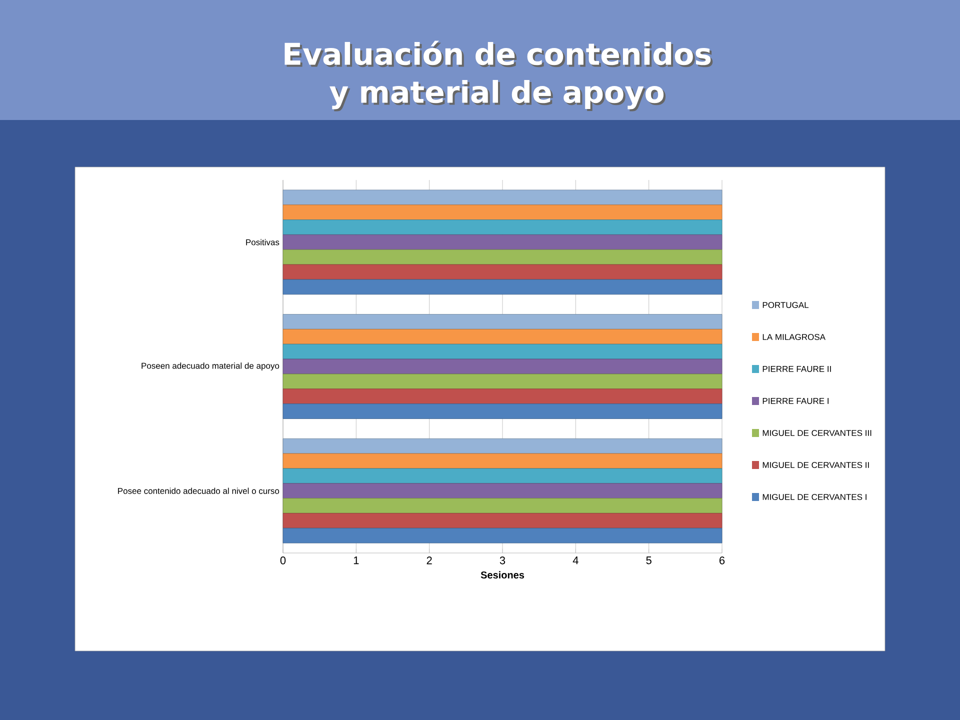 The image size is (960, 720). I want to click on x-tick-label: 1, so click(356, 560).